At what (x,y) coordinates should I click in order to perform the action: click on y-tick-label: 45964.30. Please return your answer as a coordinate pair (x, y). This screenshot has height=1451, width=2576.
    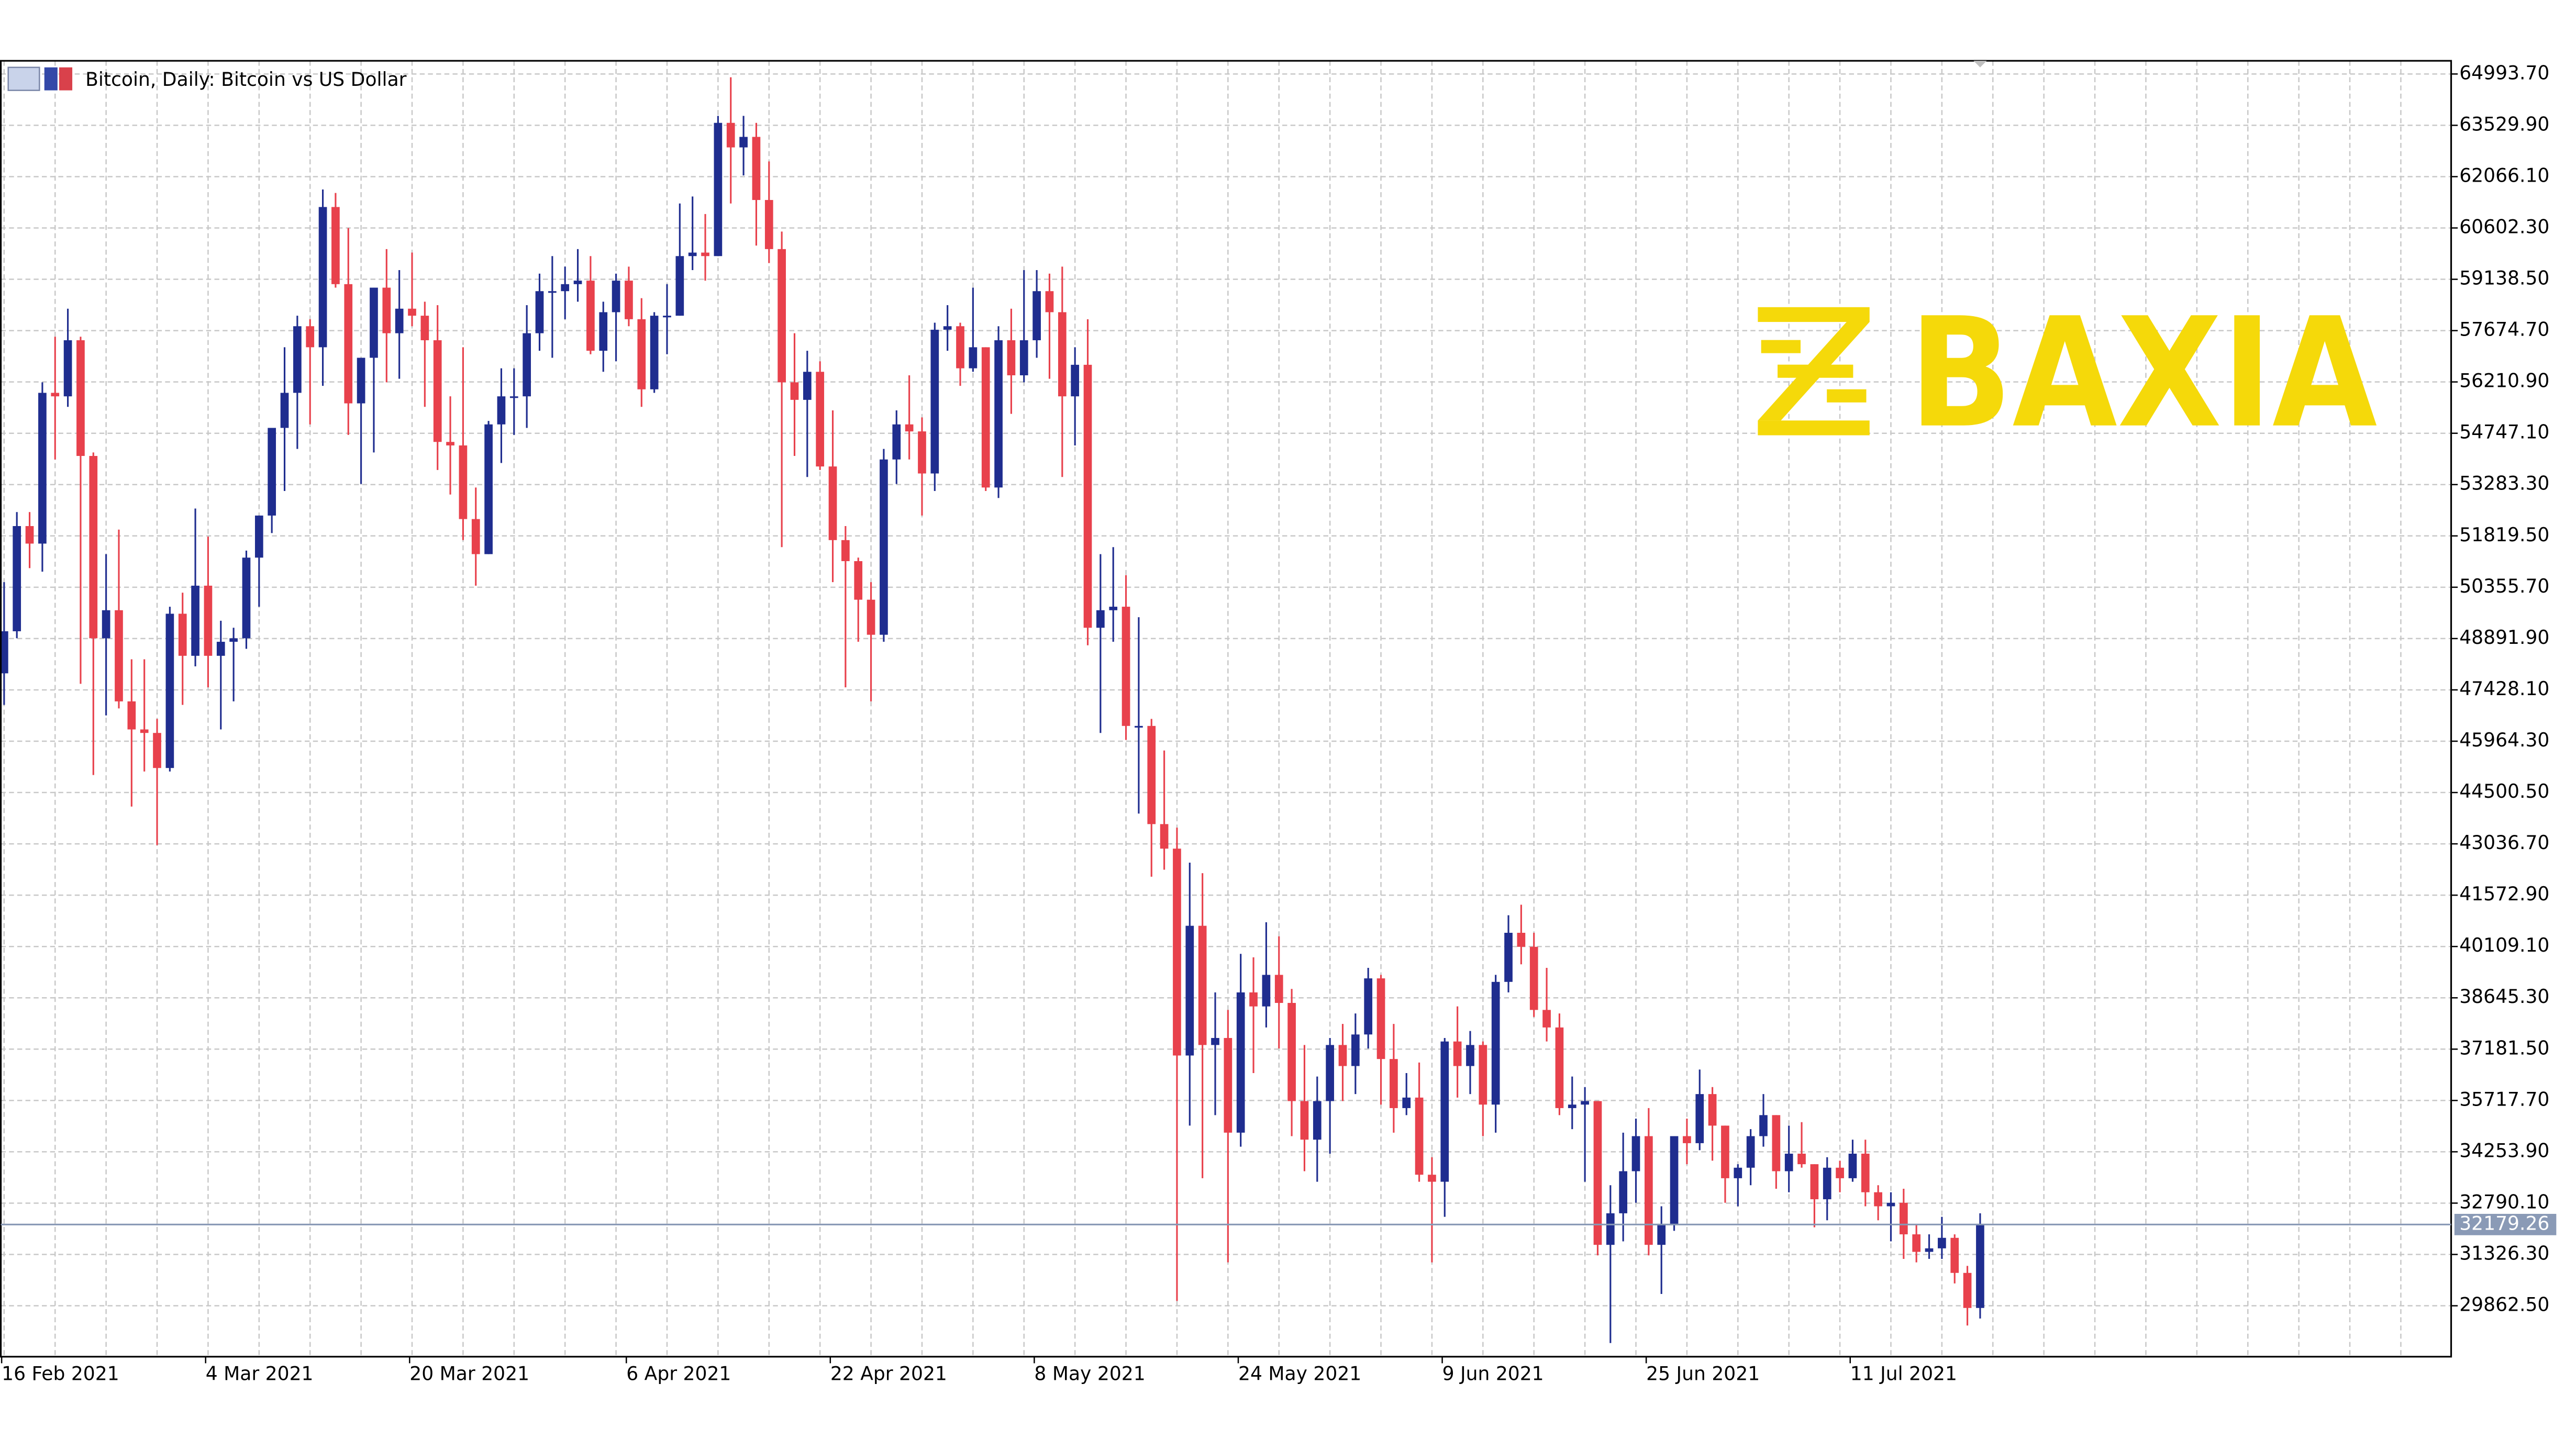
    Looking at the image, I should click on (2504, 740).